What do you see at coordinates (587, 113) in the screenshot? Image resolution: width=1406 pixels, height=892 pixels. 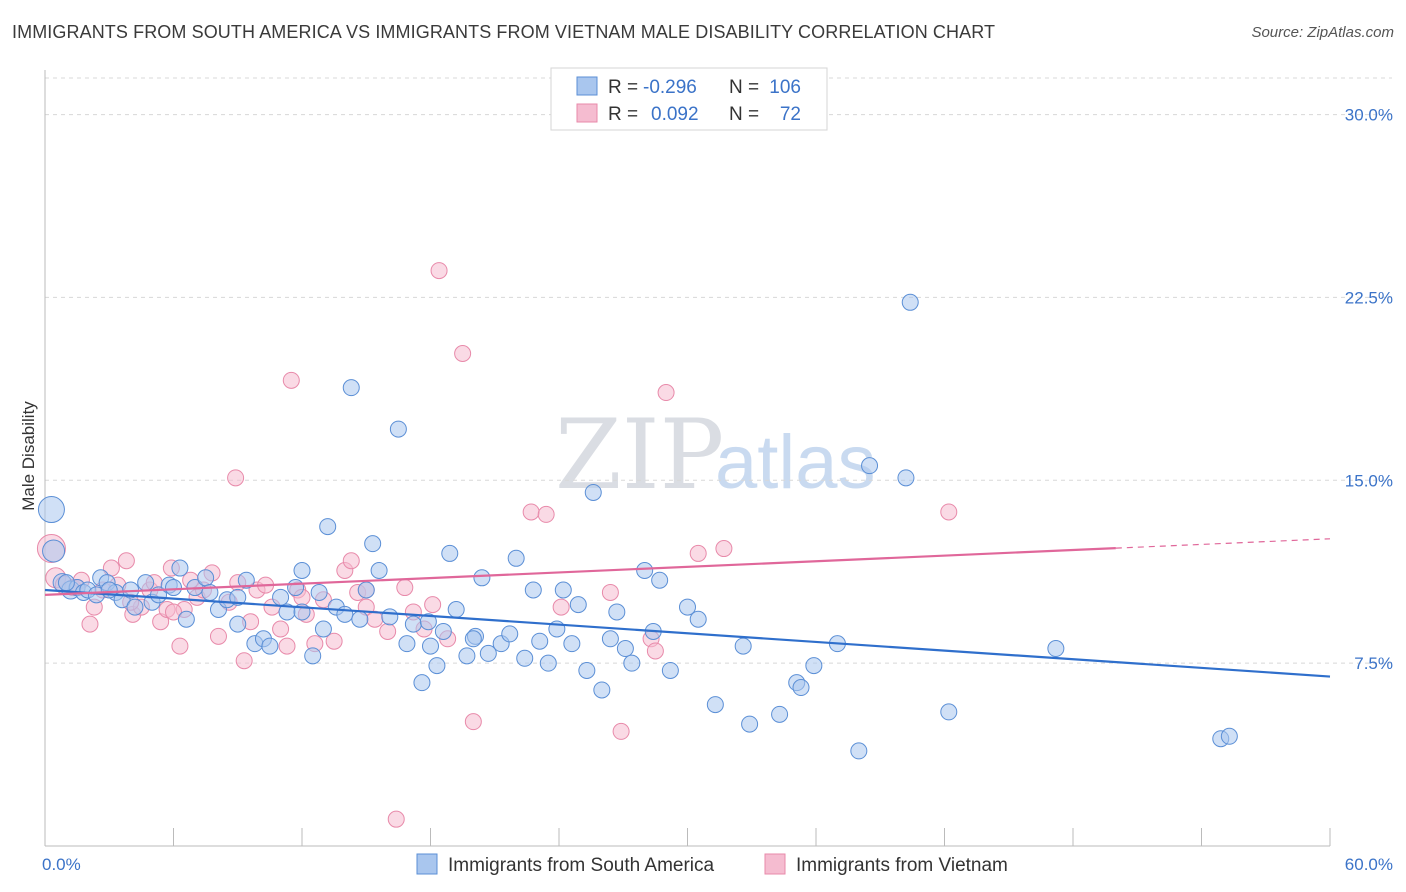 I see `legend-swatch-pink` at bounding box center [587, 113].